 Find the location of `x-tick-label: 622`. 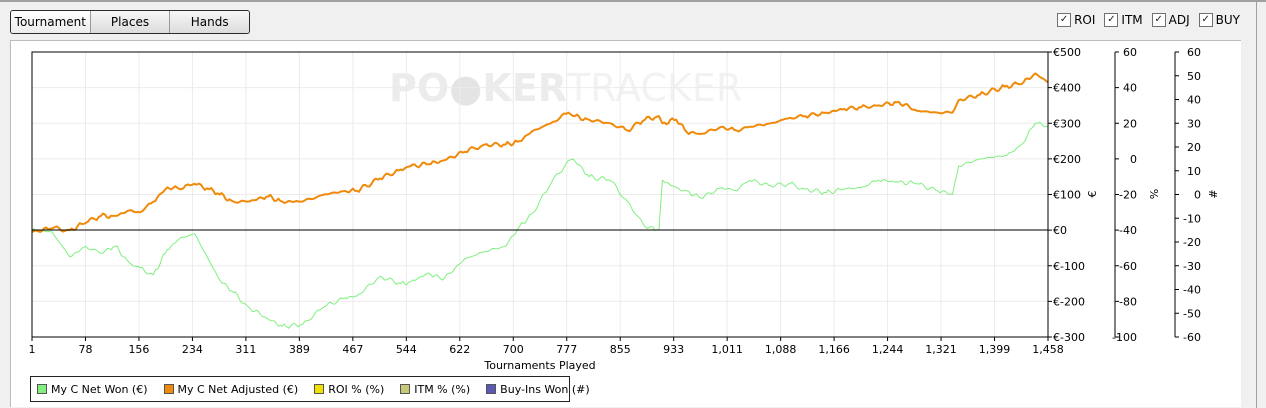

x-tick-label: 622 is located at coordinates (459, 349).